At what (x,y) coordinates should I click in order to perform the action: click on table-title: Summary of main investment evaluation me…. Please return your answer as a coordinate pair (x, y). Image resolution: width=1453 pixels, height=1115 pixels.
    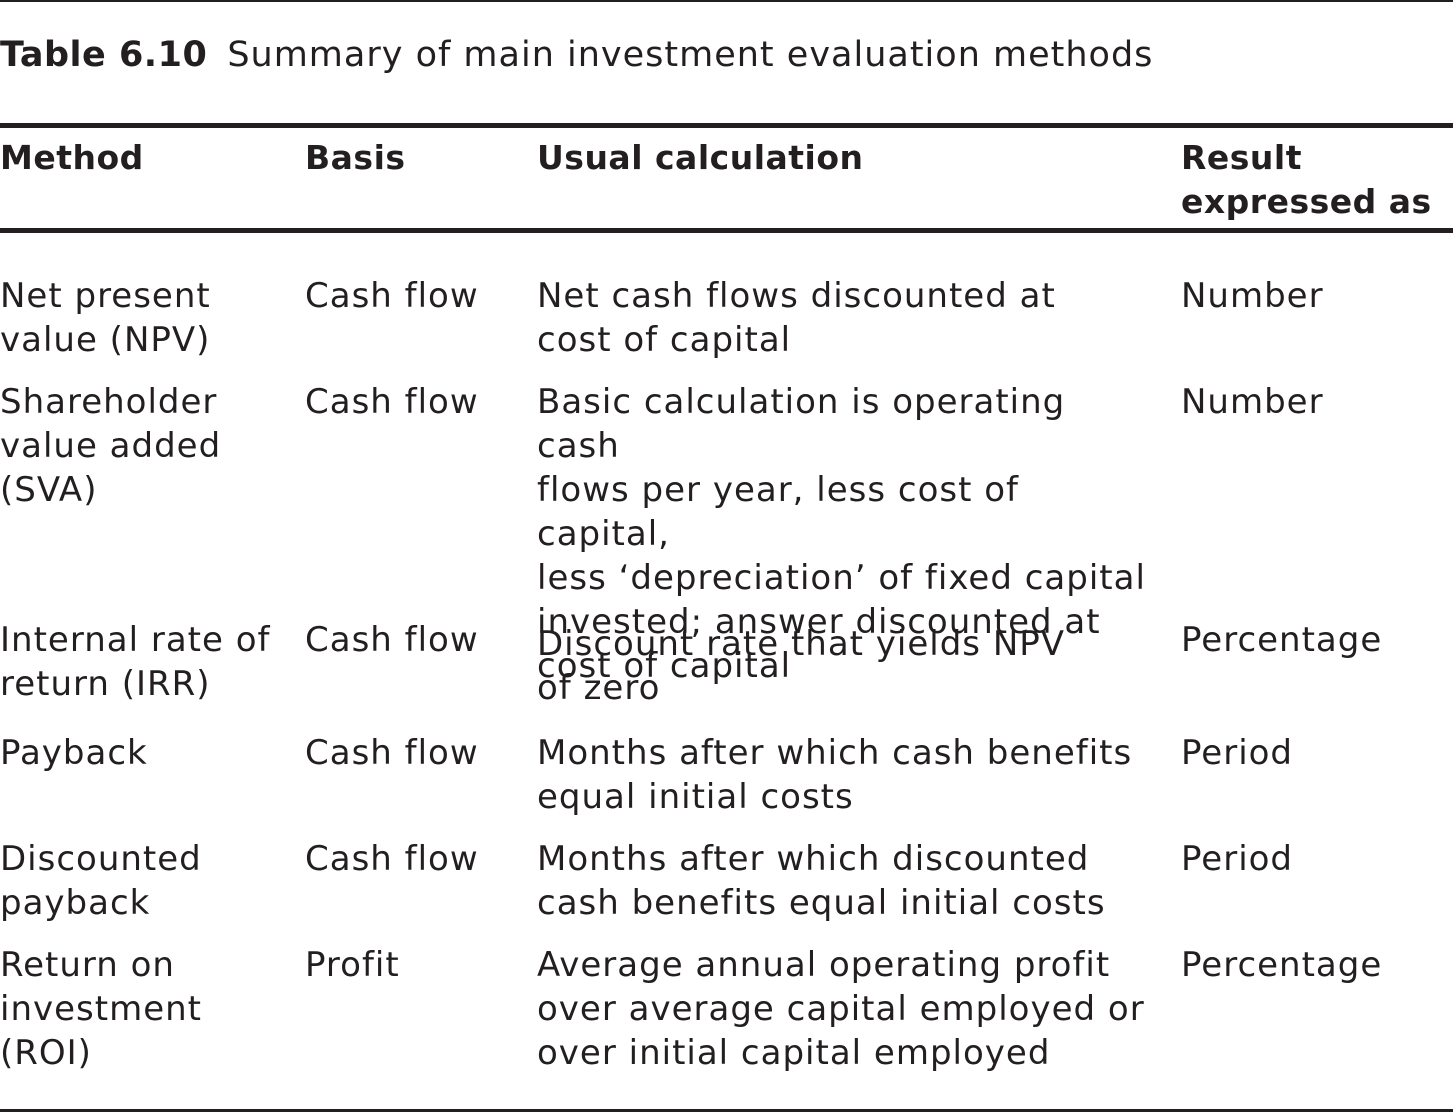
    Looking at the image, I should click on (690, 55).